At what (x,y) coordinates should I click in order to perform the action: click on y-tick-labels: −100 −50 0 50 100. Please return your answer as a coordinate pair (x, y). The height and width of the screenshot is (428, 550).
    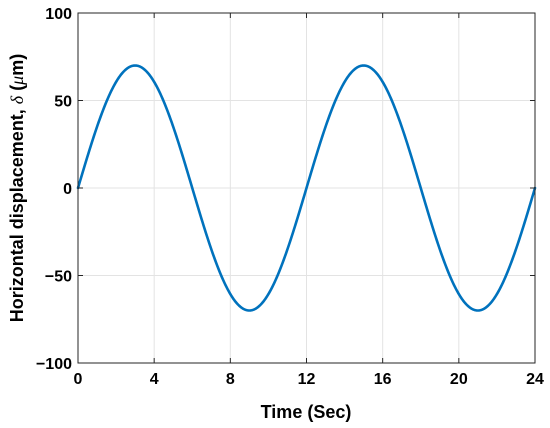
    Looking at the image, I should click on (54, 189).